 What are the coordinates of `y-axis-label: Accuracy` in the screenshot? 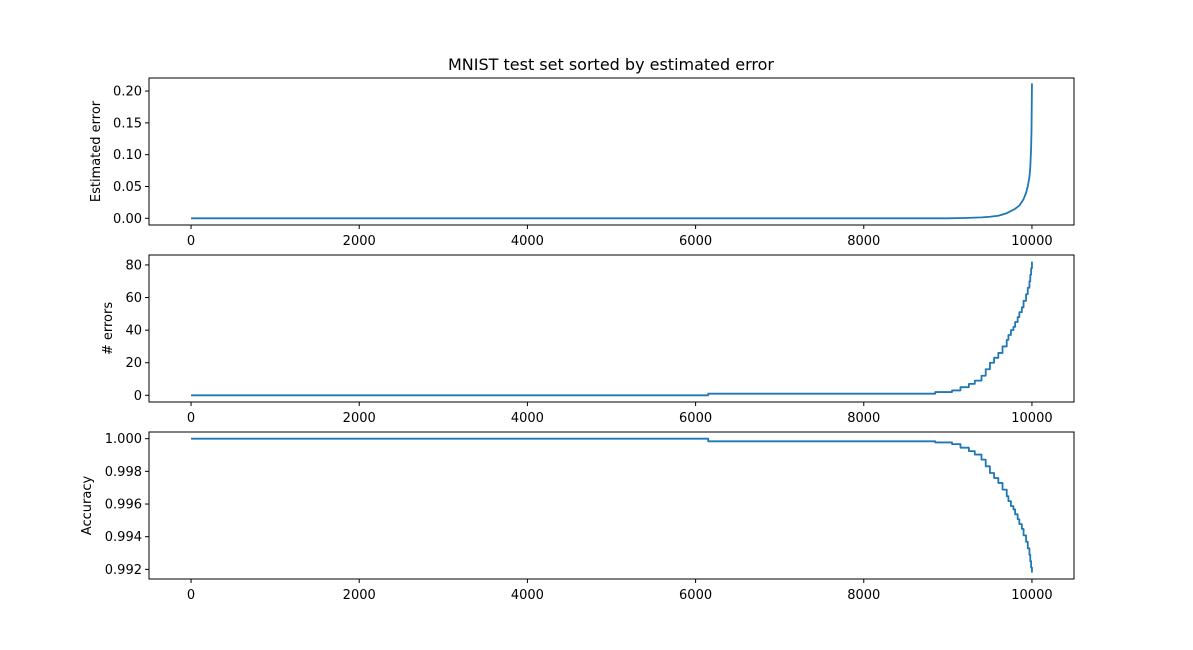 It's located at (87, 506).